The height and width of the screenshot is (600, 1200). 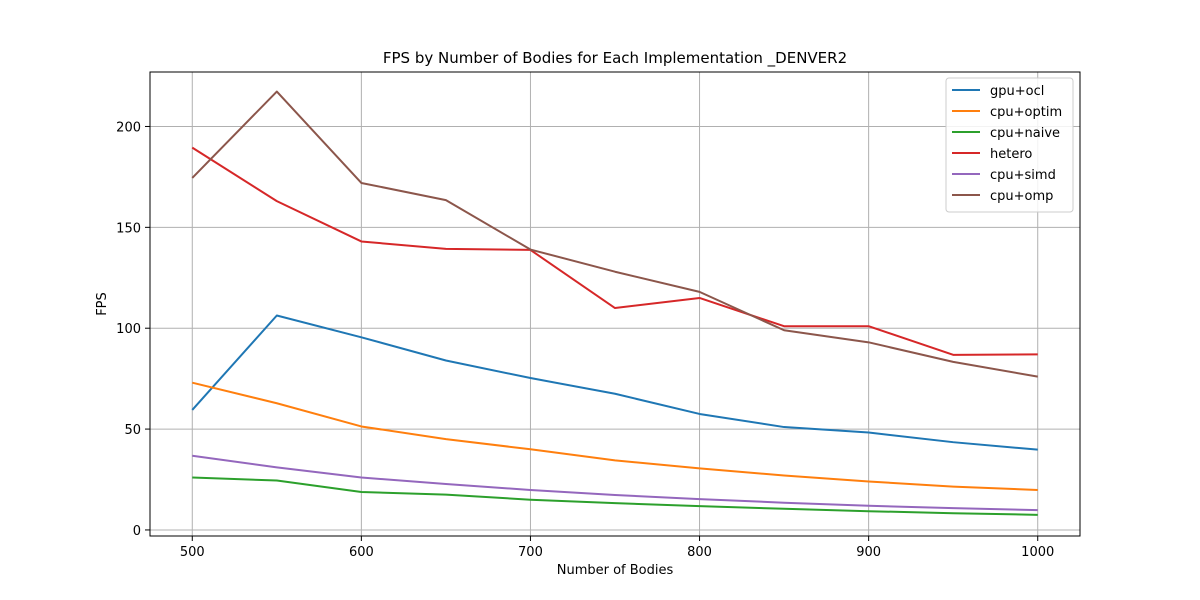 I want to click on legend-label: hetero, so click(x=1011, y=154).